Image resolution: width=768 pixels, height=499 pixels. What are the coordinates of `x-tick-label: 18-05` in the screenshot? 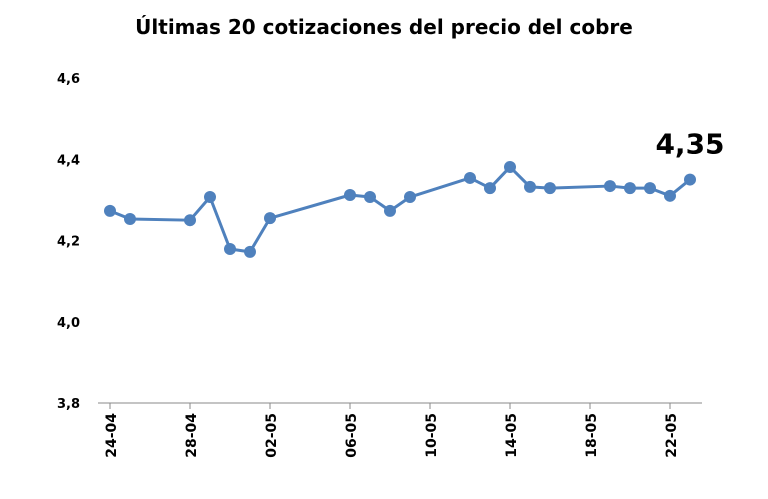 It's located at (592, 435).